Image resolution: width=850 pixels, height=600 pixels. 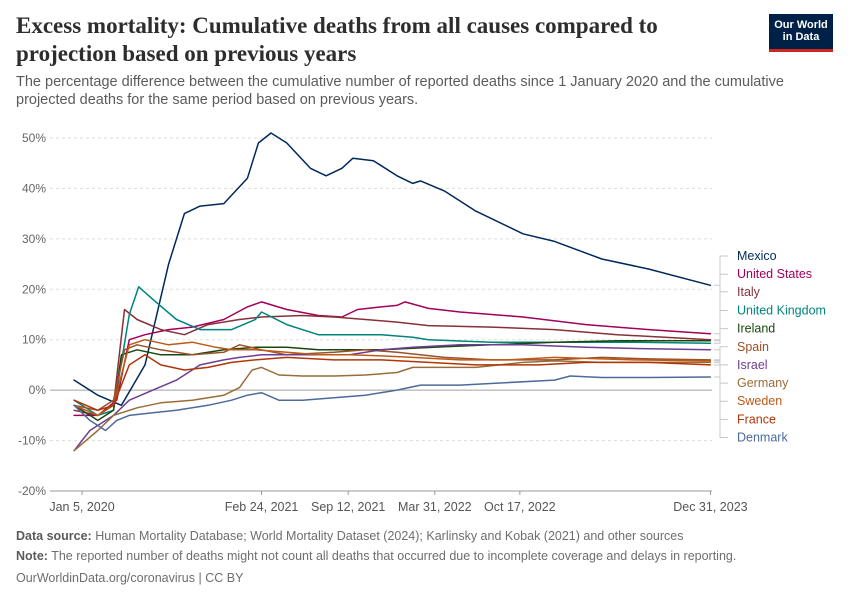 What do you see at coordinates (749, 292) in the screenshot?
I see `legend-label-italy: Italy` at bounding box center [749, 292].